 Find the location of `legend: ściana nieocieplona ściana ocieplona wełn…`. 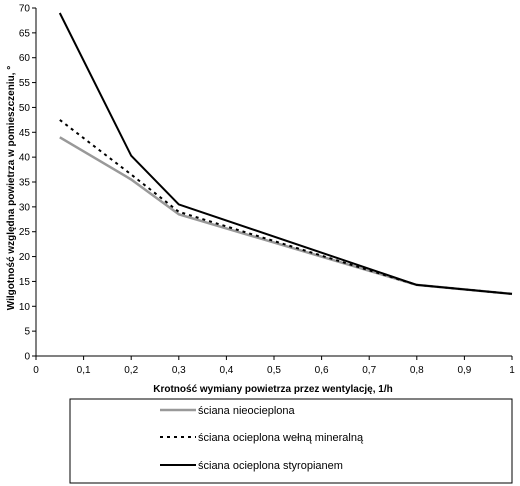

legend: ściana nieocieplona ściana ocieplona wełn… is located at coordinates (262, 438).